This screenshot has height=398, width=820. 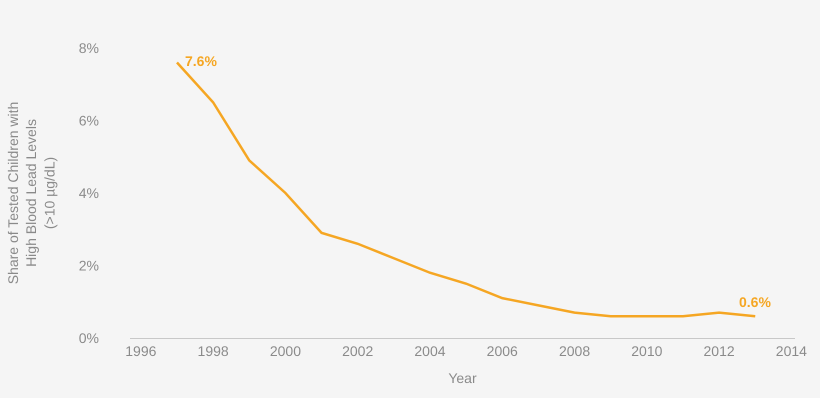 I want to click on annotation: 0.6%, so click(x=755, y=302).